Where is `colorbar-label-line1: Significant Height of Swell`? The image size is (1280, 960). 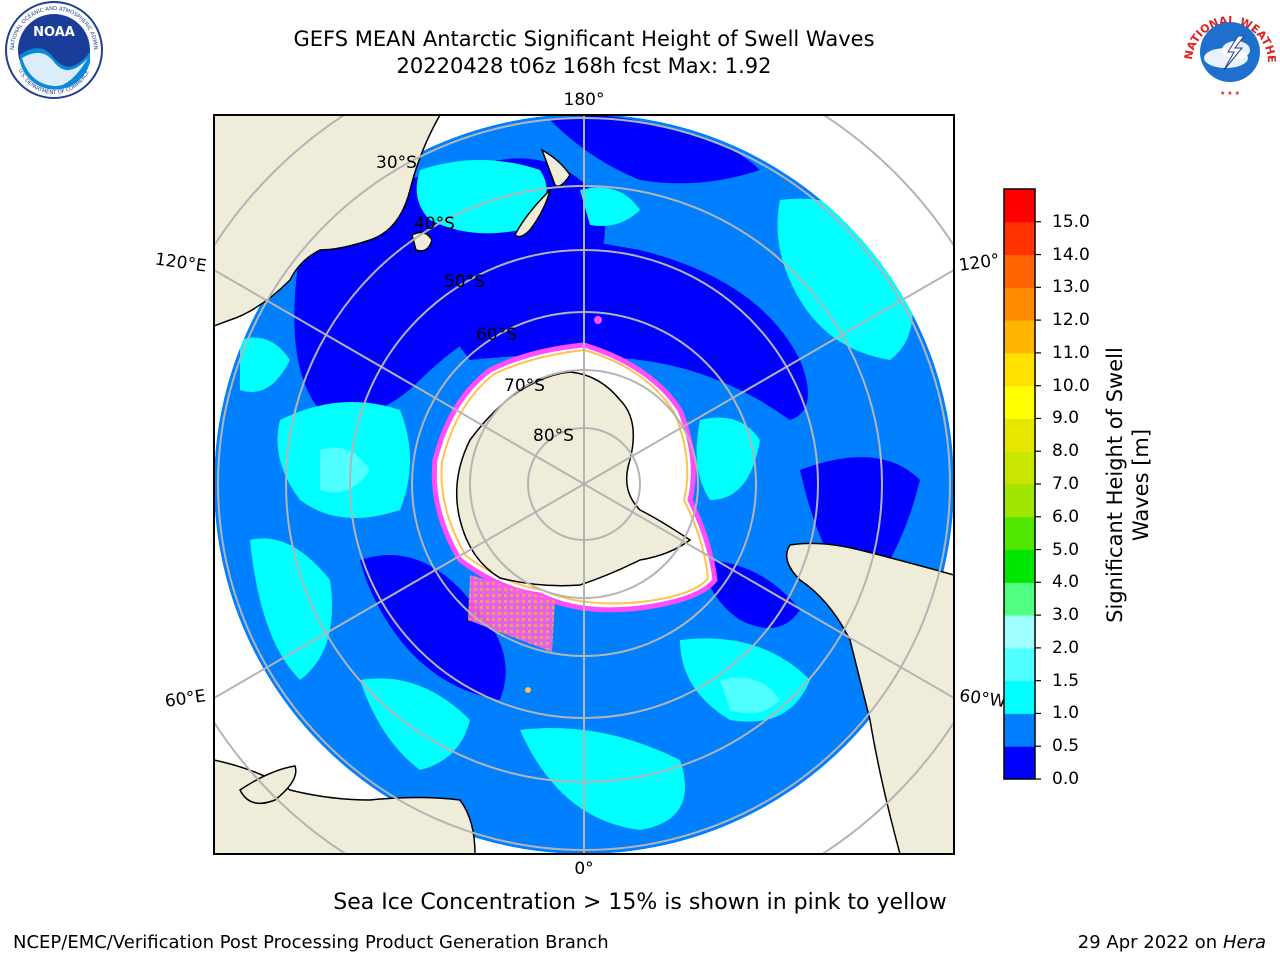 colorbar-label-line1: Significant Height of Swell is located at coordinates (1115, 485).